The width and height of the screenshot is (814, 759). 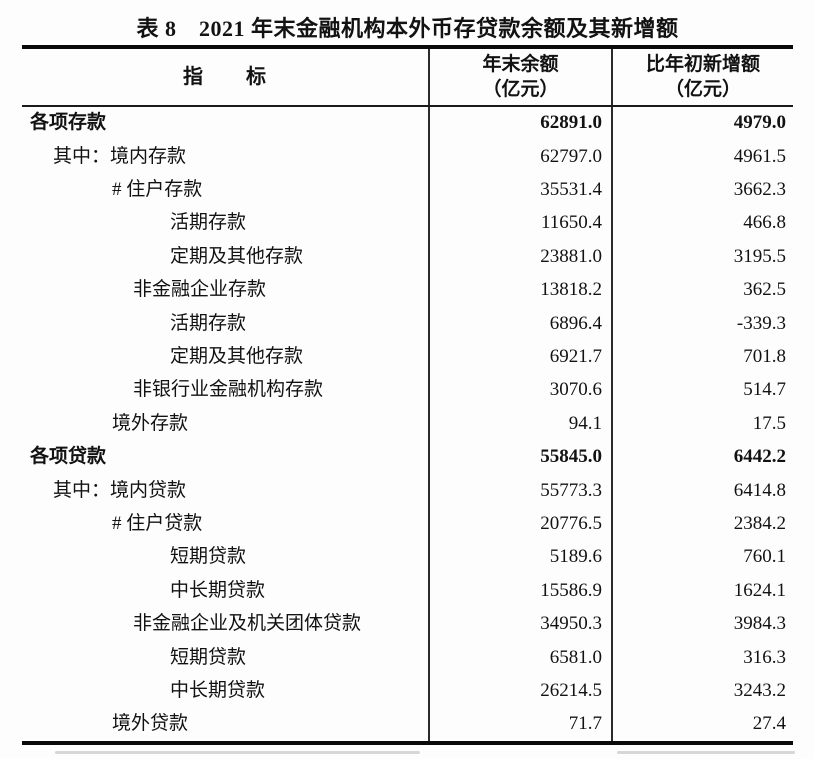 I want to click on table-row: 境外贷款 71.7 27.4, so click(x=407, y=725).